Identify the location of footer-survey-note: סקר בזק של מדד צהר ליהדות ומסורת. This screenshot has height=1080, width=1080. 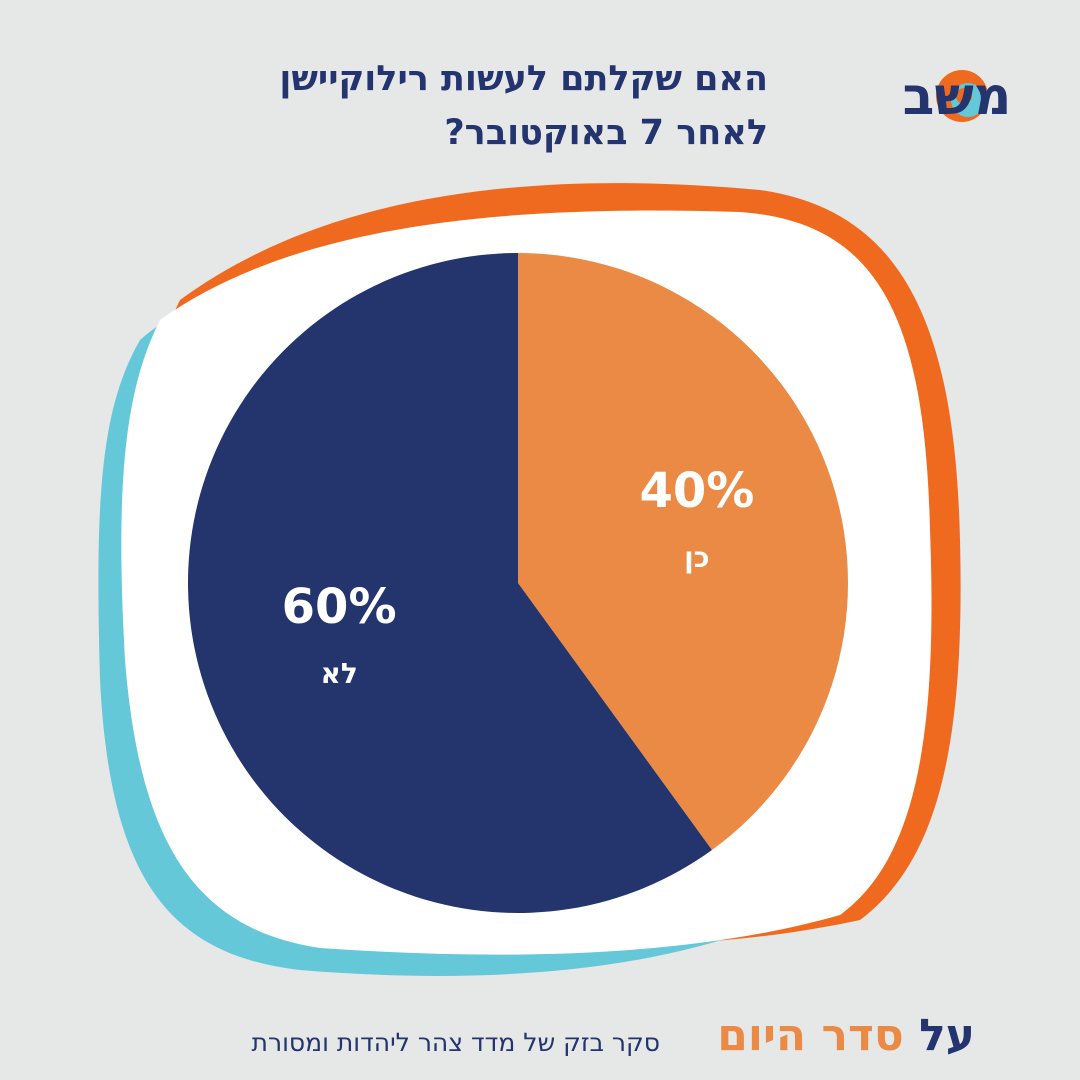
(455, 1042).